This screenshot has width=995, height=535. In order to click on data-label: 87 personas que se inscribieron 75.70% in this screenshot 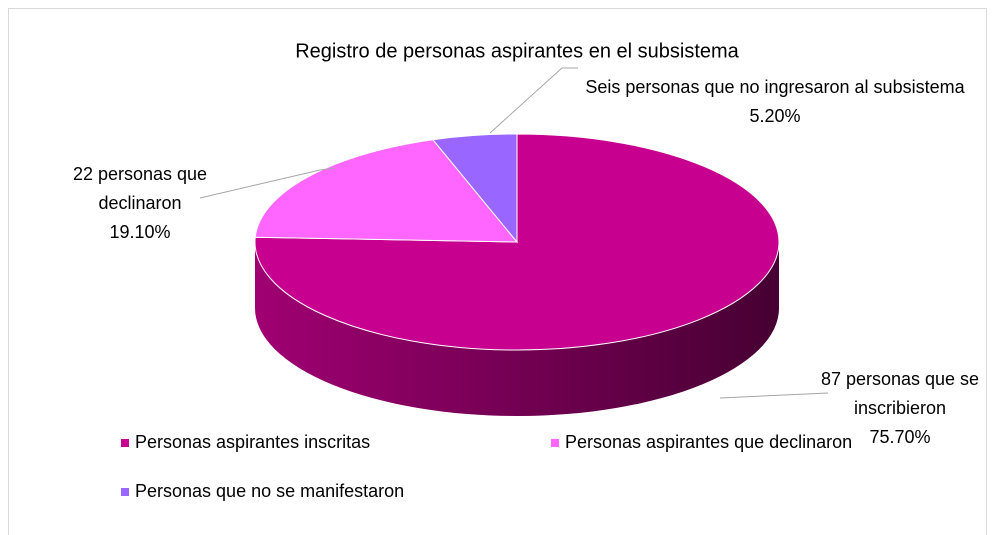, I will do `click(900, 408)`.